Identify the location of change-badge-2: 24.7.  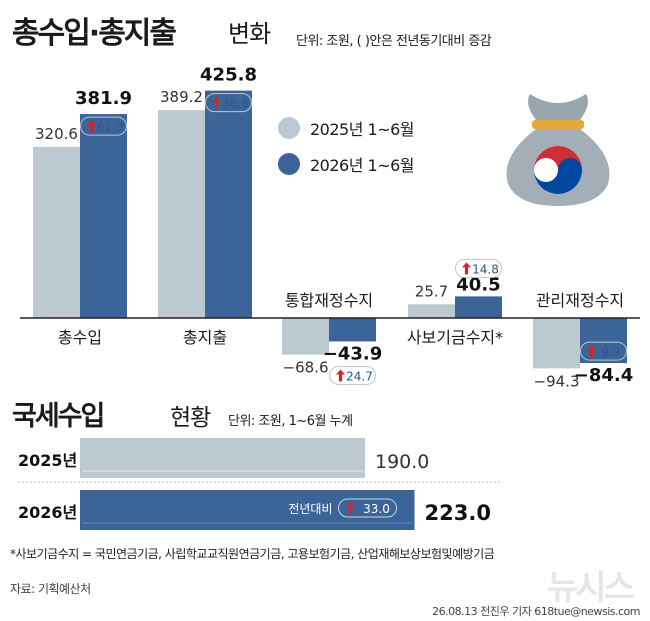
(352, 375).